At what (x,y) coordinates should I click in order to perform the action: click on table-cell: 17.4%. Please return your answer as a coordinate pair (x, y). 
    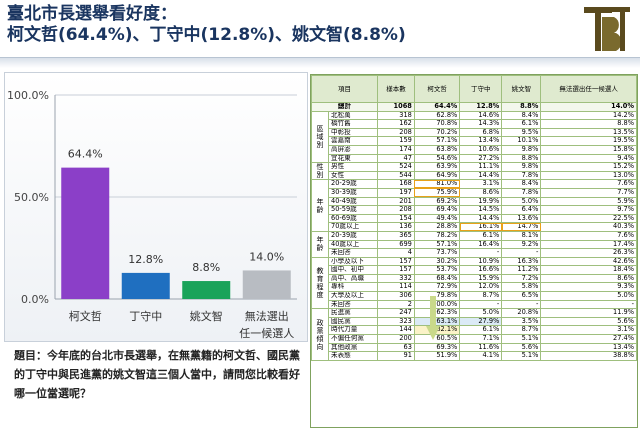
    Looking at the image, I should click on (588, 244).